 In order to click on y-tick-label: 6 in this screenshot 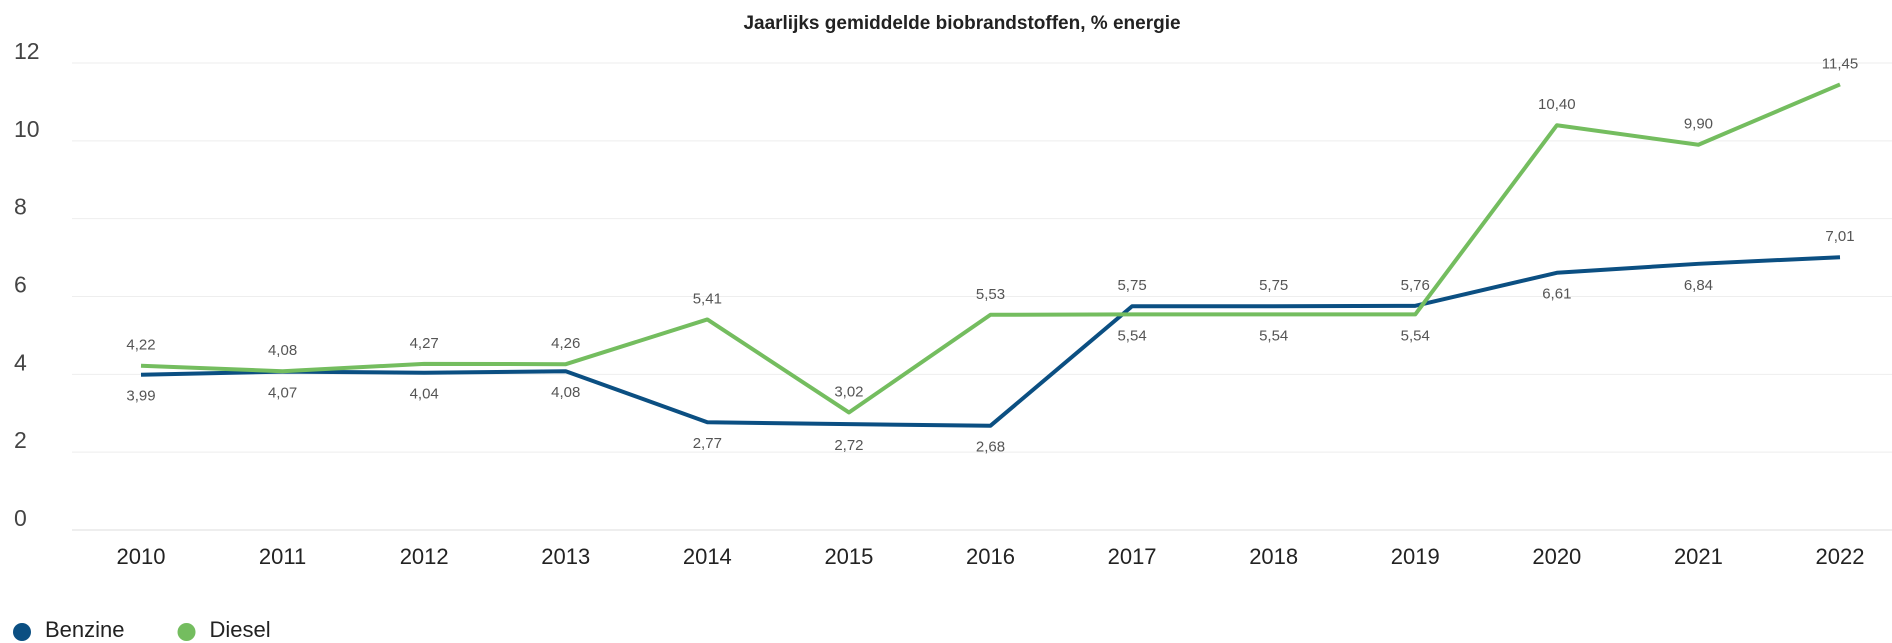, I will do `click(20, 285)`.